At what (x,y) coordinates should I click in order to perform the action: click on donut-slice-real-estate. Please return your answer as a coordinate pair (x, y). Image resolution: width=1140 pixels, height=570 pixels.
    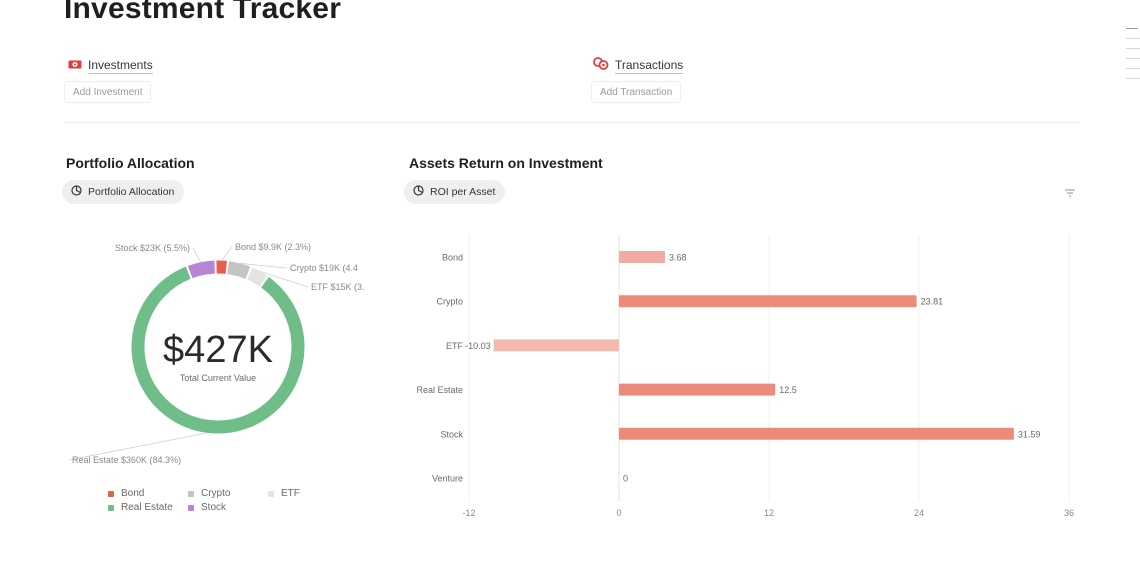
    Looking at the image, I should click on (218, 350).